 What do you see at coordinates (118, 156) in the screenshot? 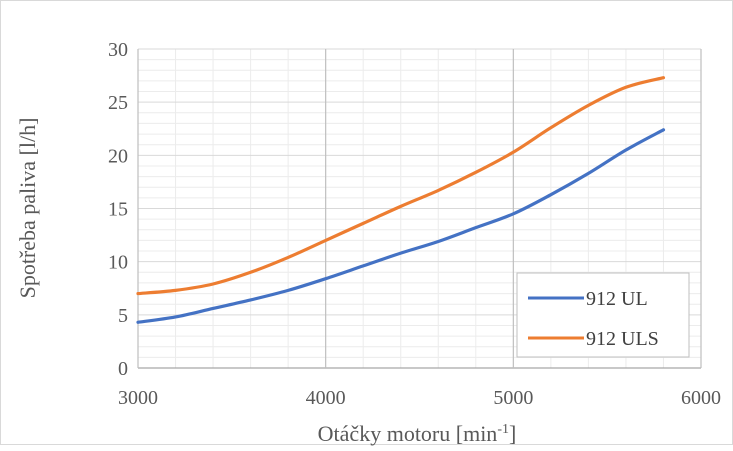
I see `y-tick-label: 20` at bounding box center [118, 156].